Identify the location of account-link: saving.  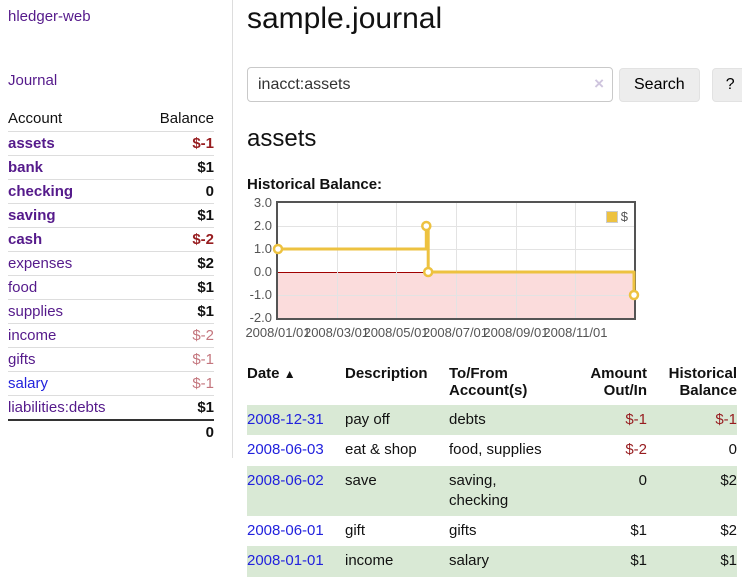
(32, 215).